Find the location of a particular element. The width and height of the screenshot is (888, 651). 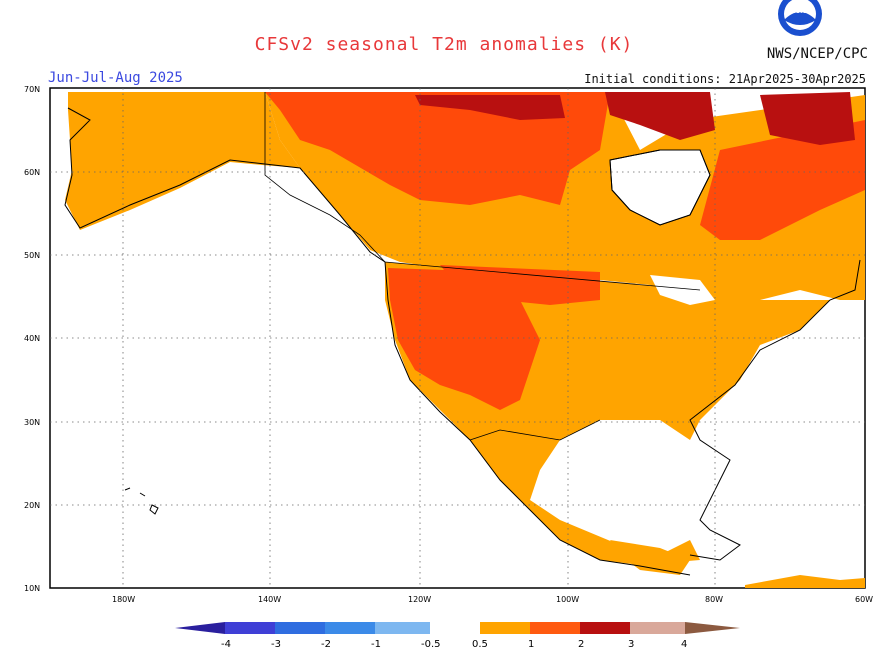

lat-labels: 10N 20N 30N 40N 50N 60N 70N is located at coordinates (32, 339).